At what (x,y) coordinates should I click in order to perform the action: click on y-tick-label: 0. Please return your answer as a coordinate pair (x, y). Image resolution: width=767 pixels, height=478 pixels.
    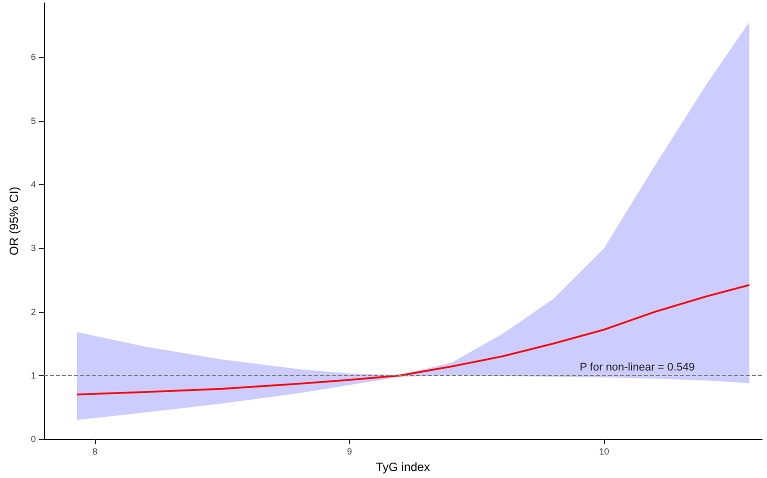
    Looking at the image, I should click on (33, 439).